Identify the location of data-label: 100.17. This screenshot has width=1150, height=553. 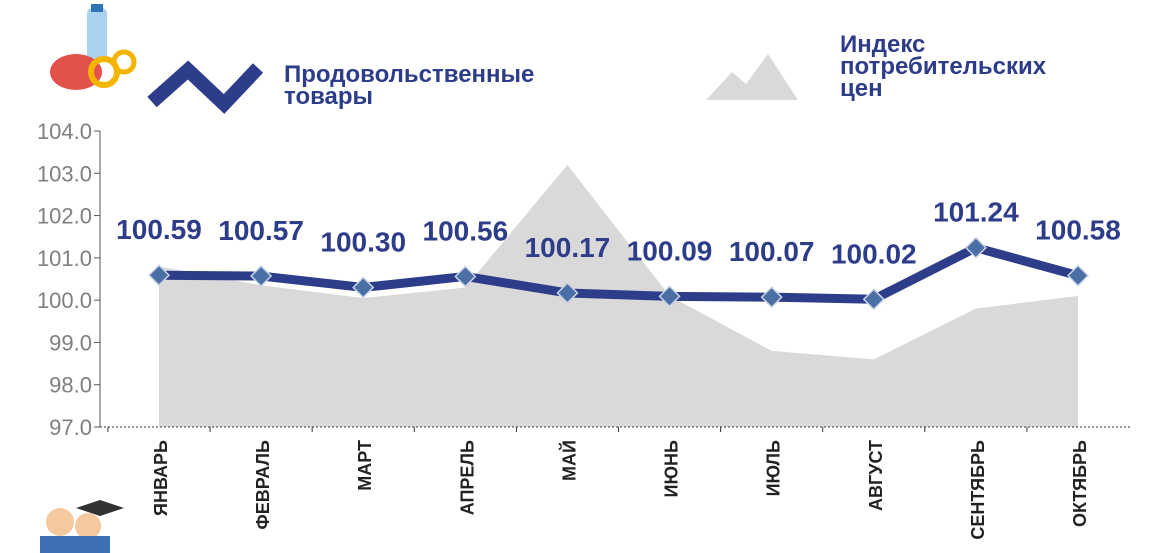
(568, 247).